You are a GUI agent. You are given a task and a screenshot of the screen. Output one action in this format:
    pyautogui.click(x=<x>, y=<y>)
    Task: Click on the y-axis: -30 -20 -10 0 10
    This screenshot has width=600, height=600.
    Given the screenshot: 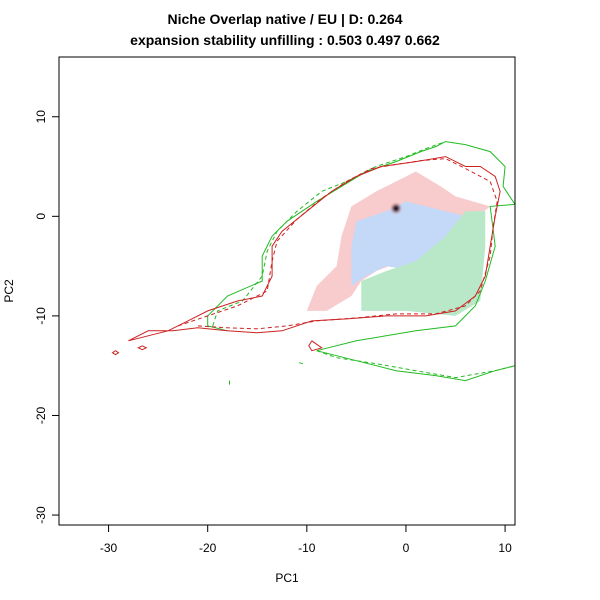 What is the action you would take?
    pyautogui.click(x=46, y=317)
    